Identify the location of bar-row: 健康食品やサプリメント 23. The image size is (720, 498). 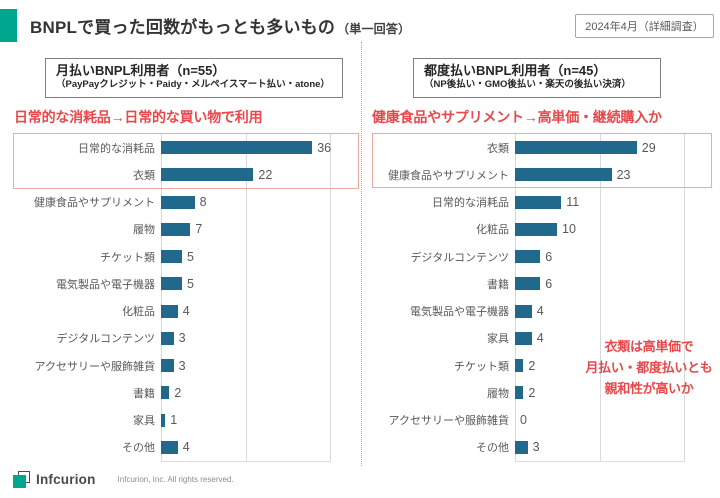
(541, 174).